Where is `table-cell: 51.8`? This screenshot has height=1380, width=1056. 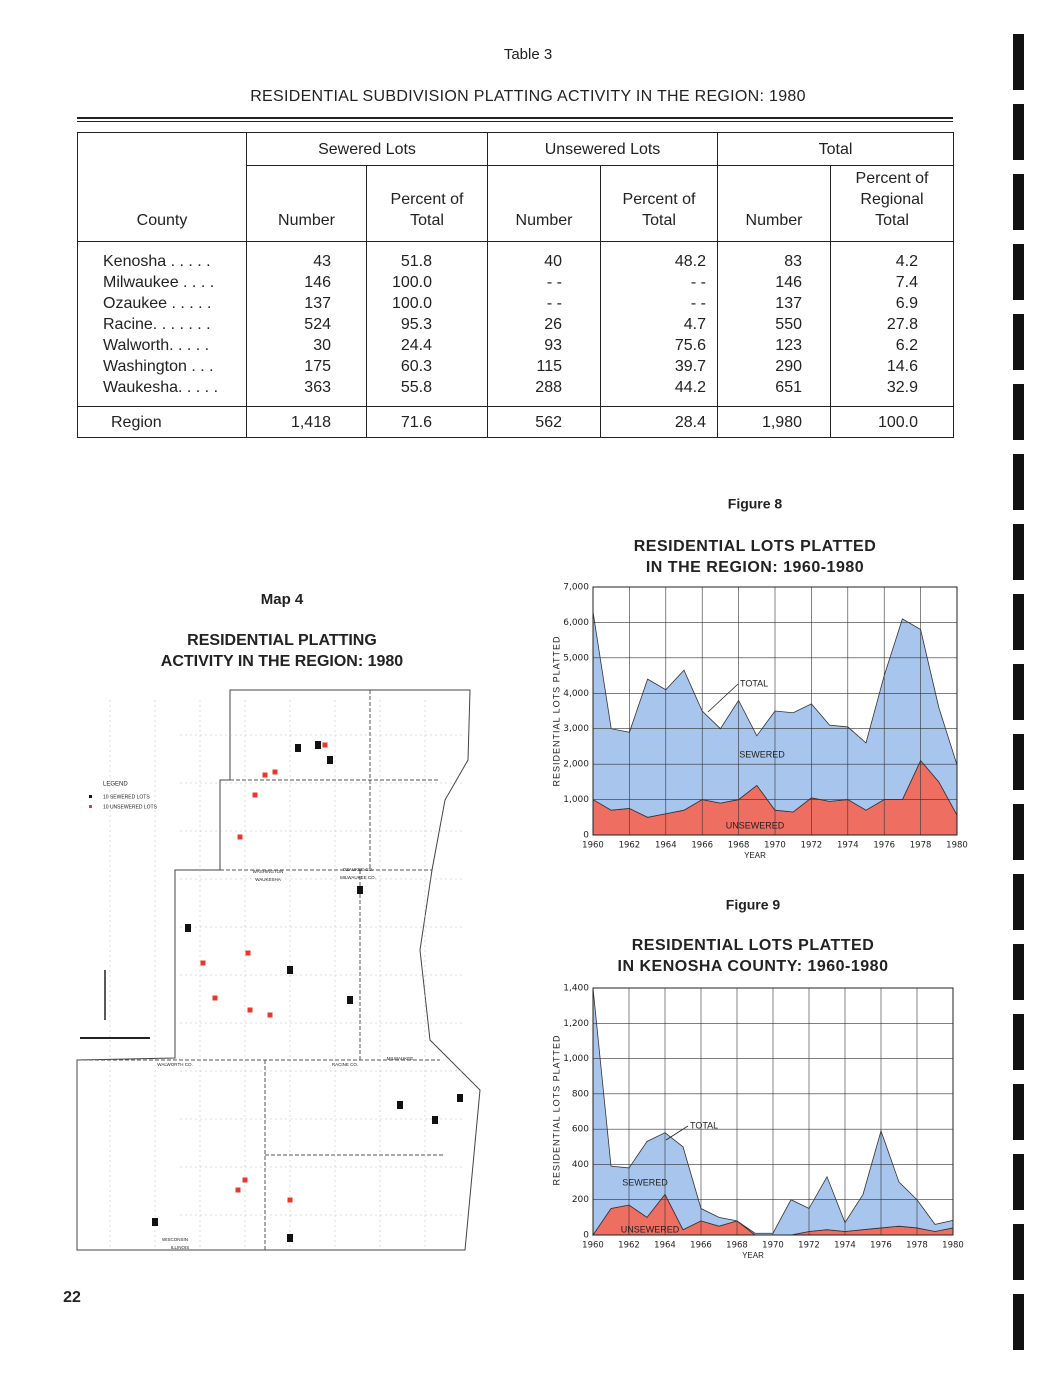 table-cell: 51.8 is located at coordinates (427, 256).